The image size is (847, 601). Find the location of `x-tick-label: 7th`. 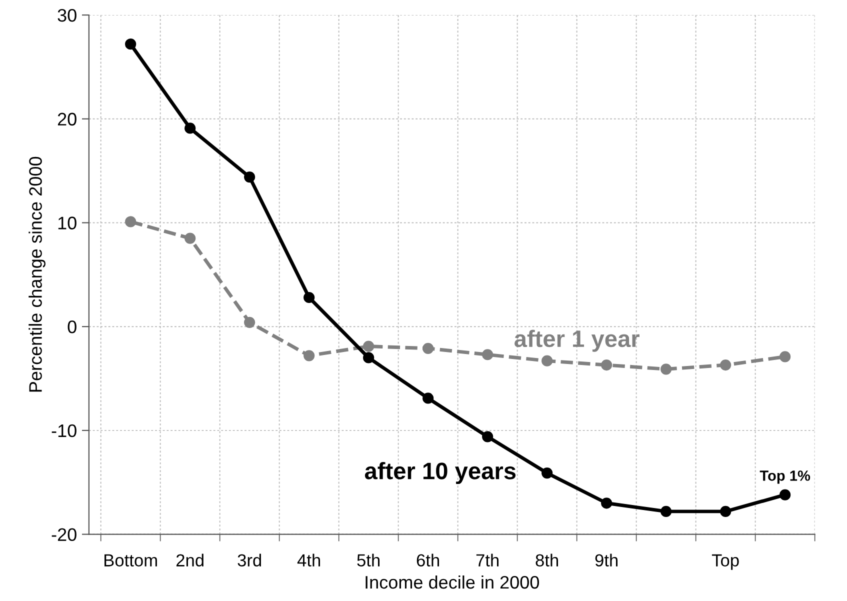

x-tick-label: 7th is located at coordinates (487, 560).